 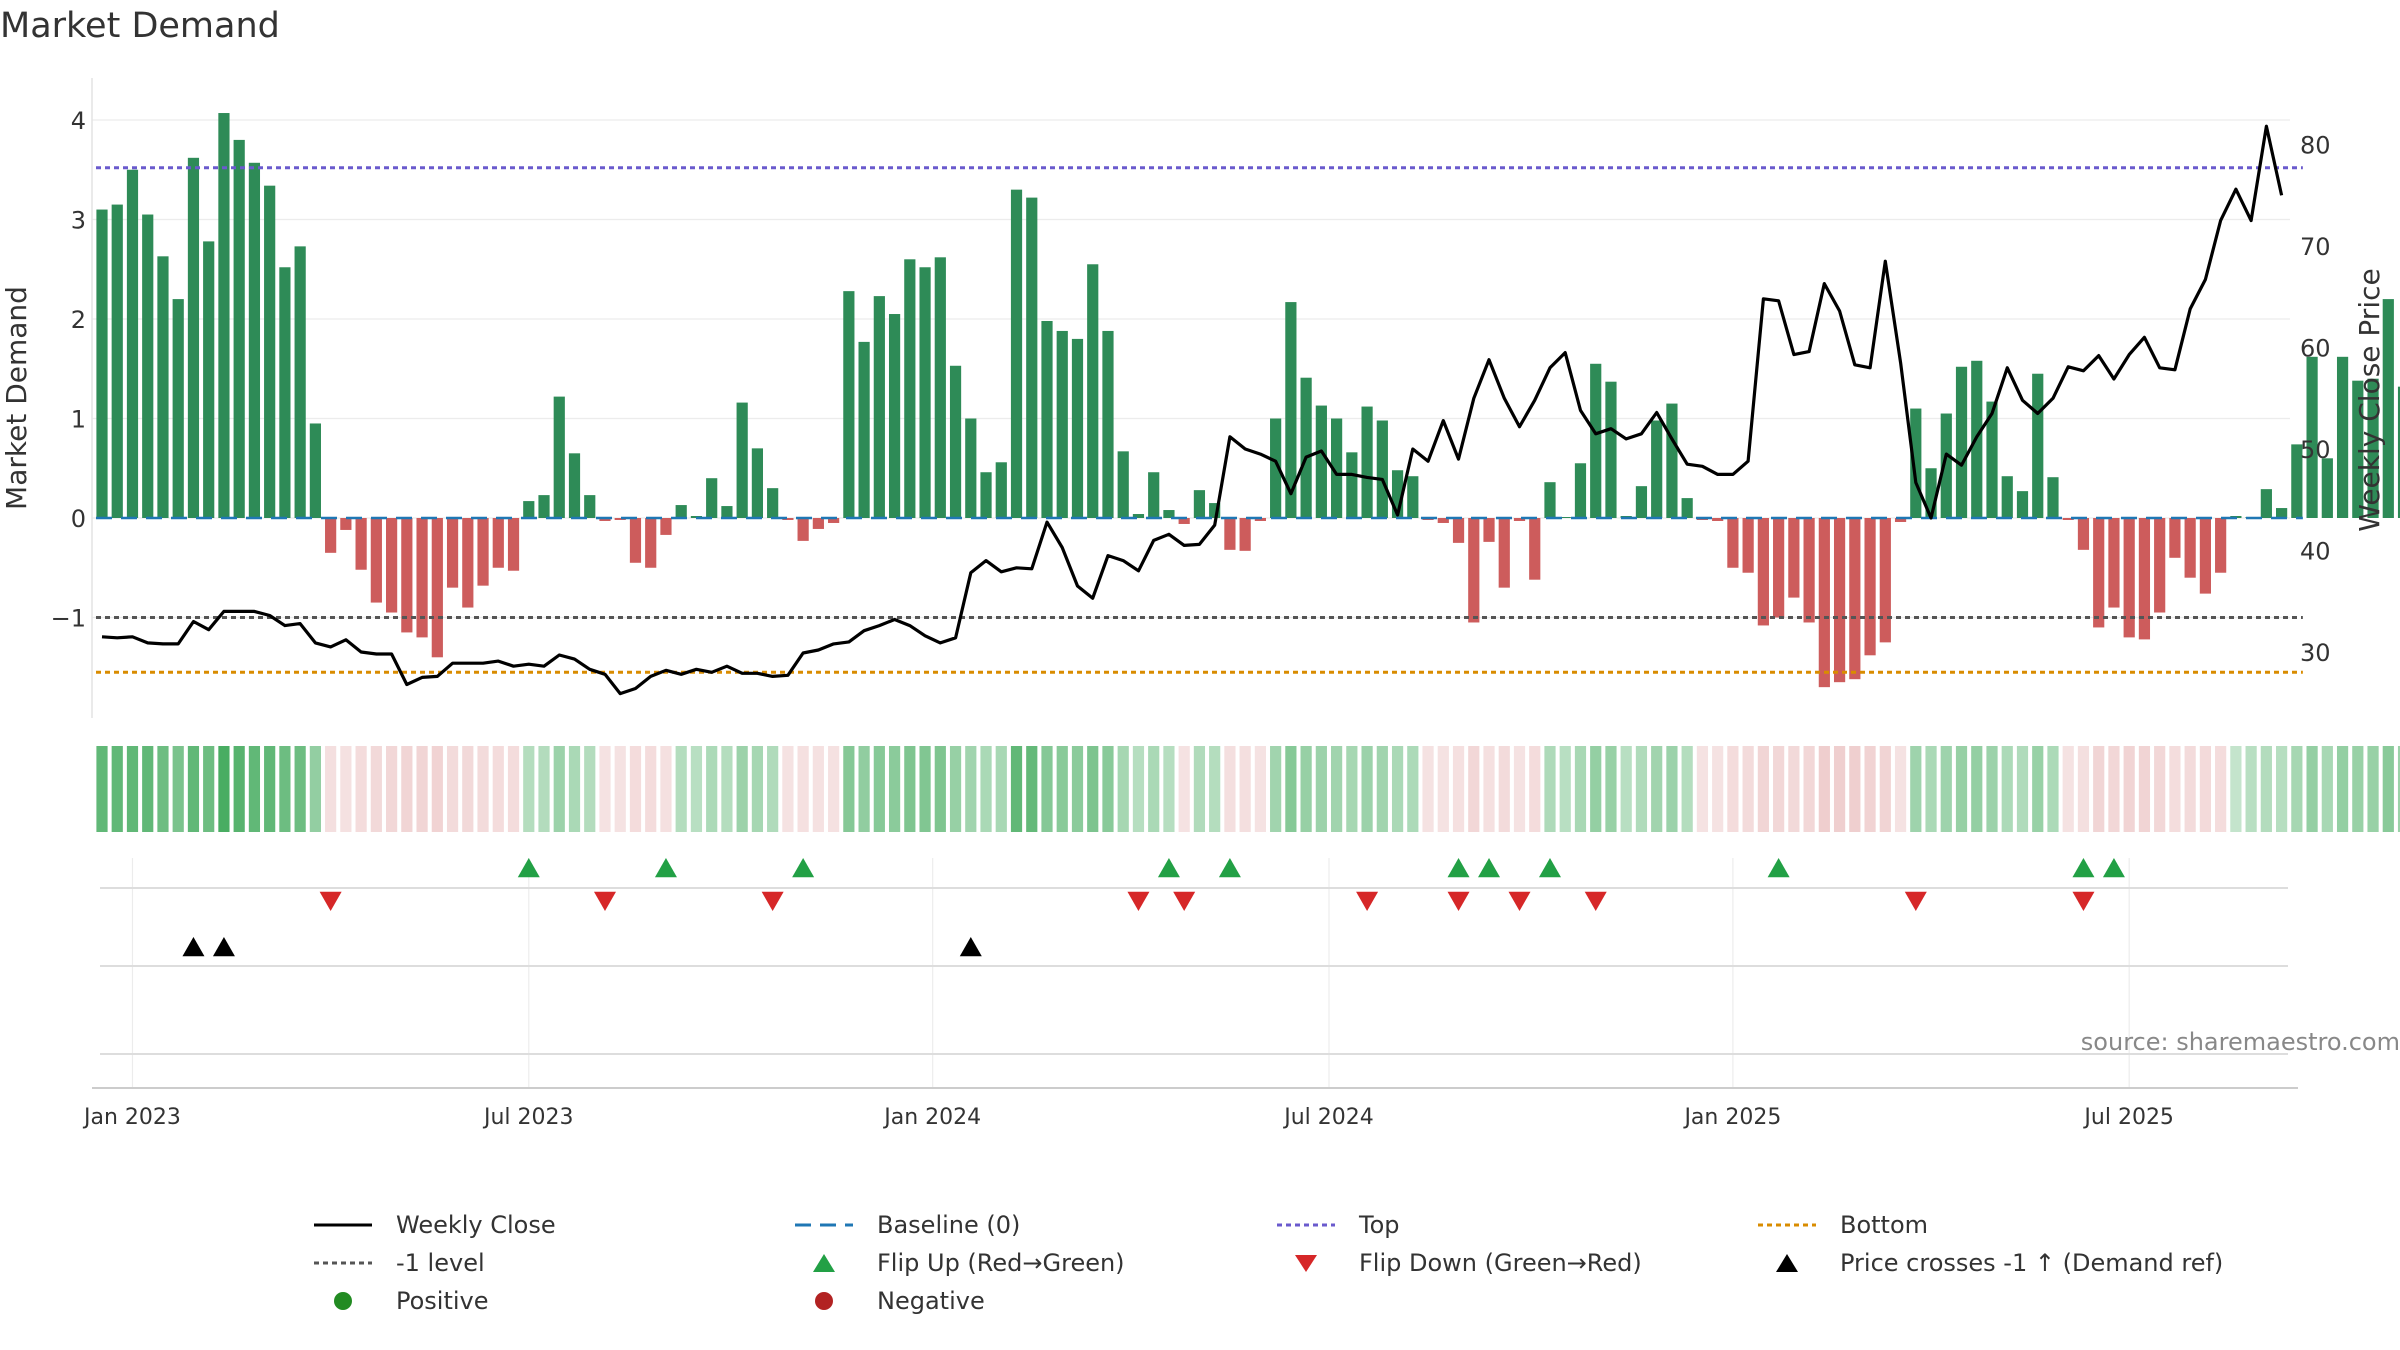 I want to click on flip-up-markers, so click(x=1321, y=868).